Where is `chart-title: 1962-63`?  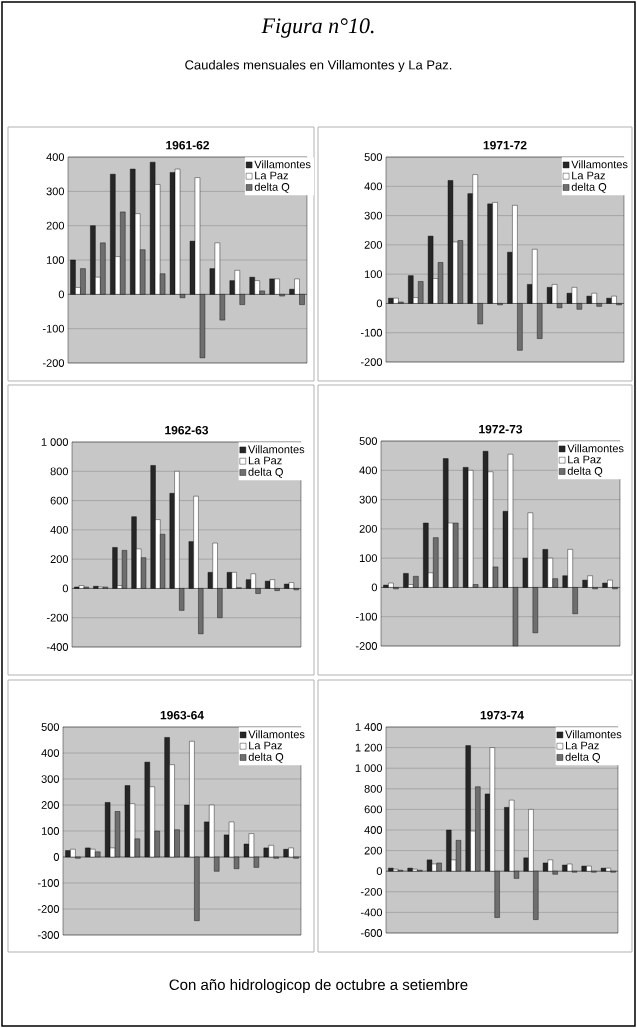
chart-title: 1962-63 is located at coordinates (187, 430).